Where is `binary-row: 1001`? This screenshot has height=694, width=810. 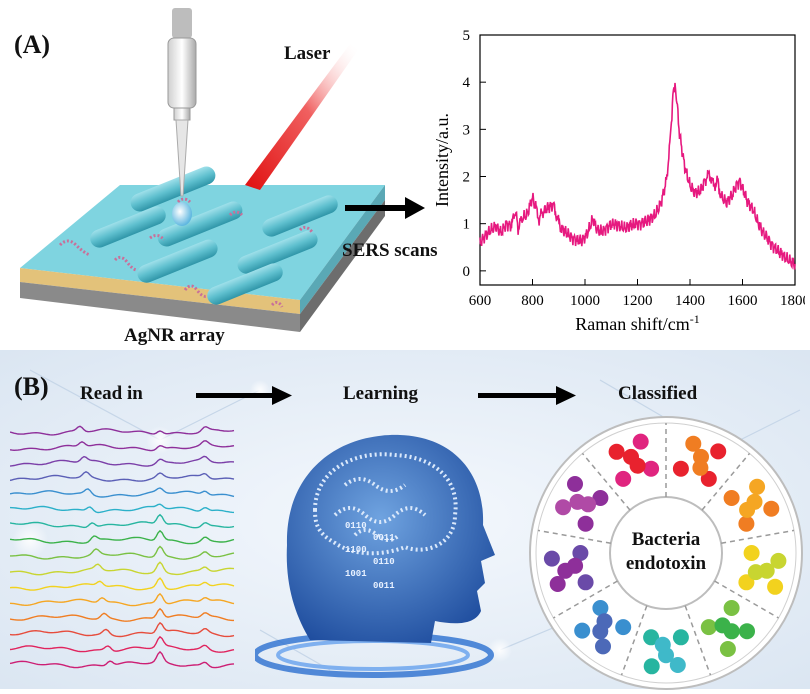
binary-row: 1001 is located at coordinates (356, 574).